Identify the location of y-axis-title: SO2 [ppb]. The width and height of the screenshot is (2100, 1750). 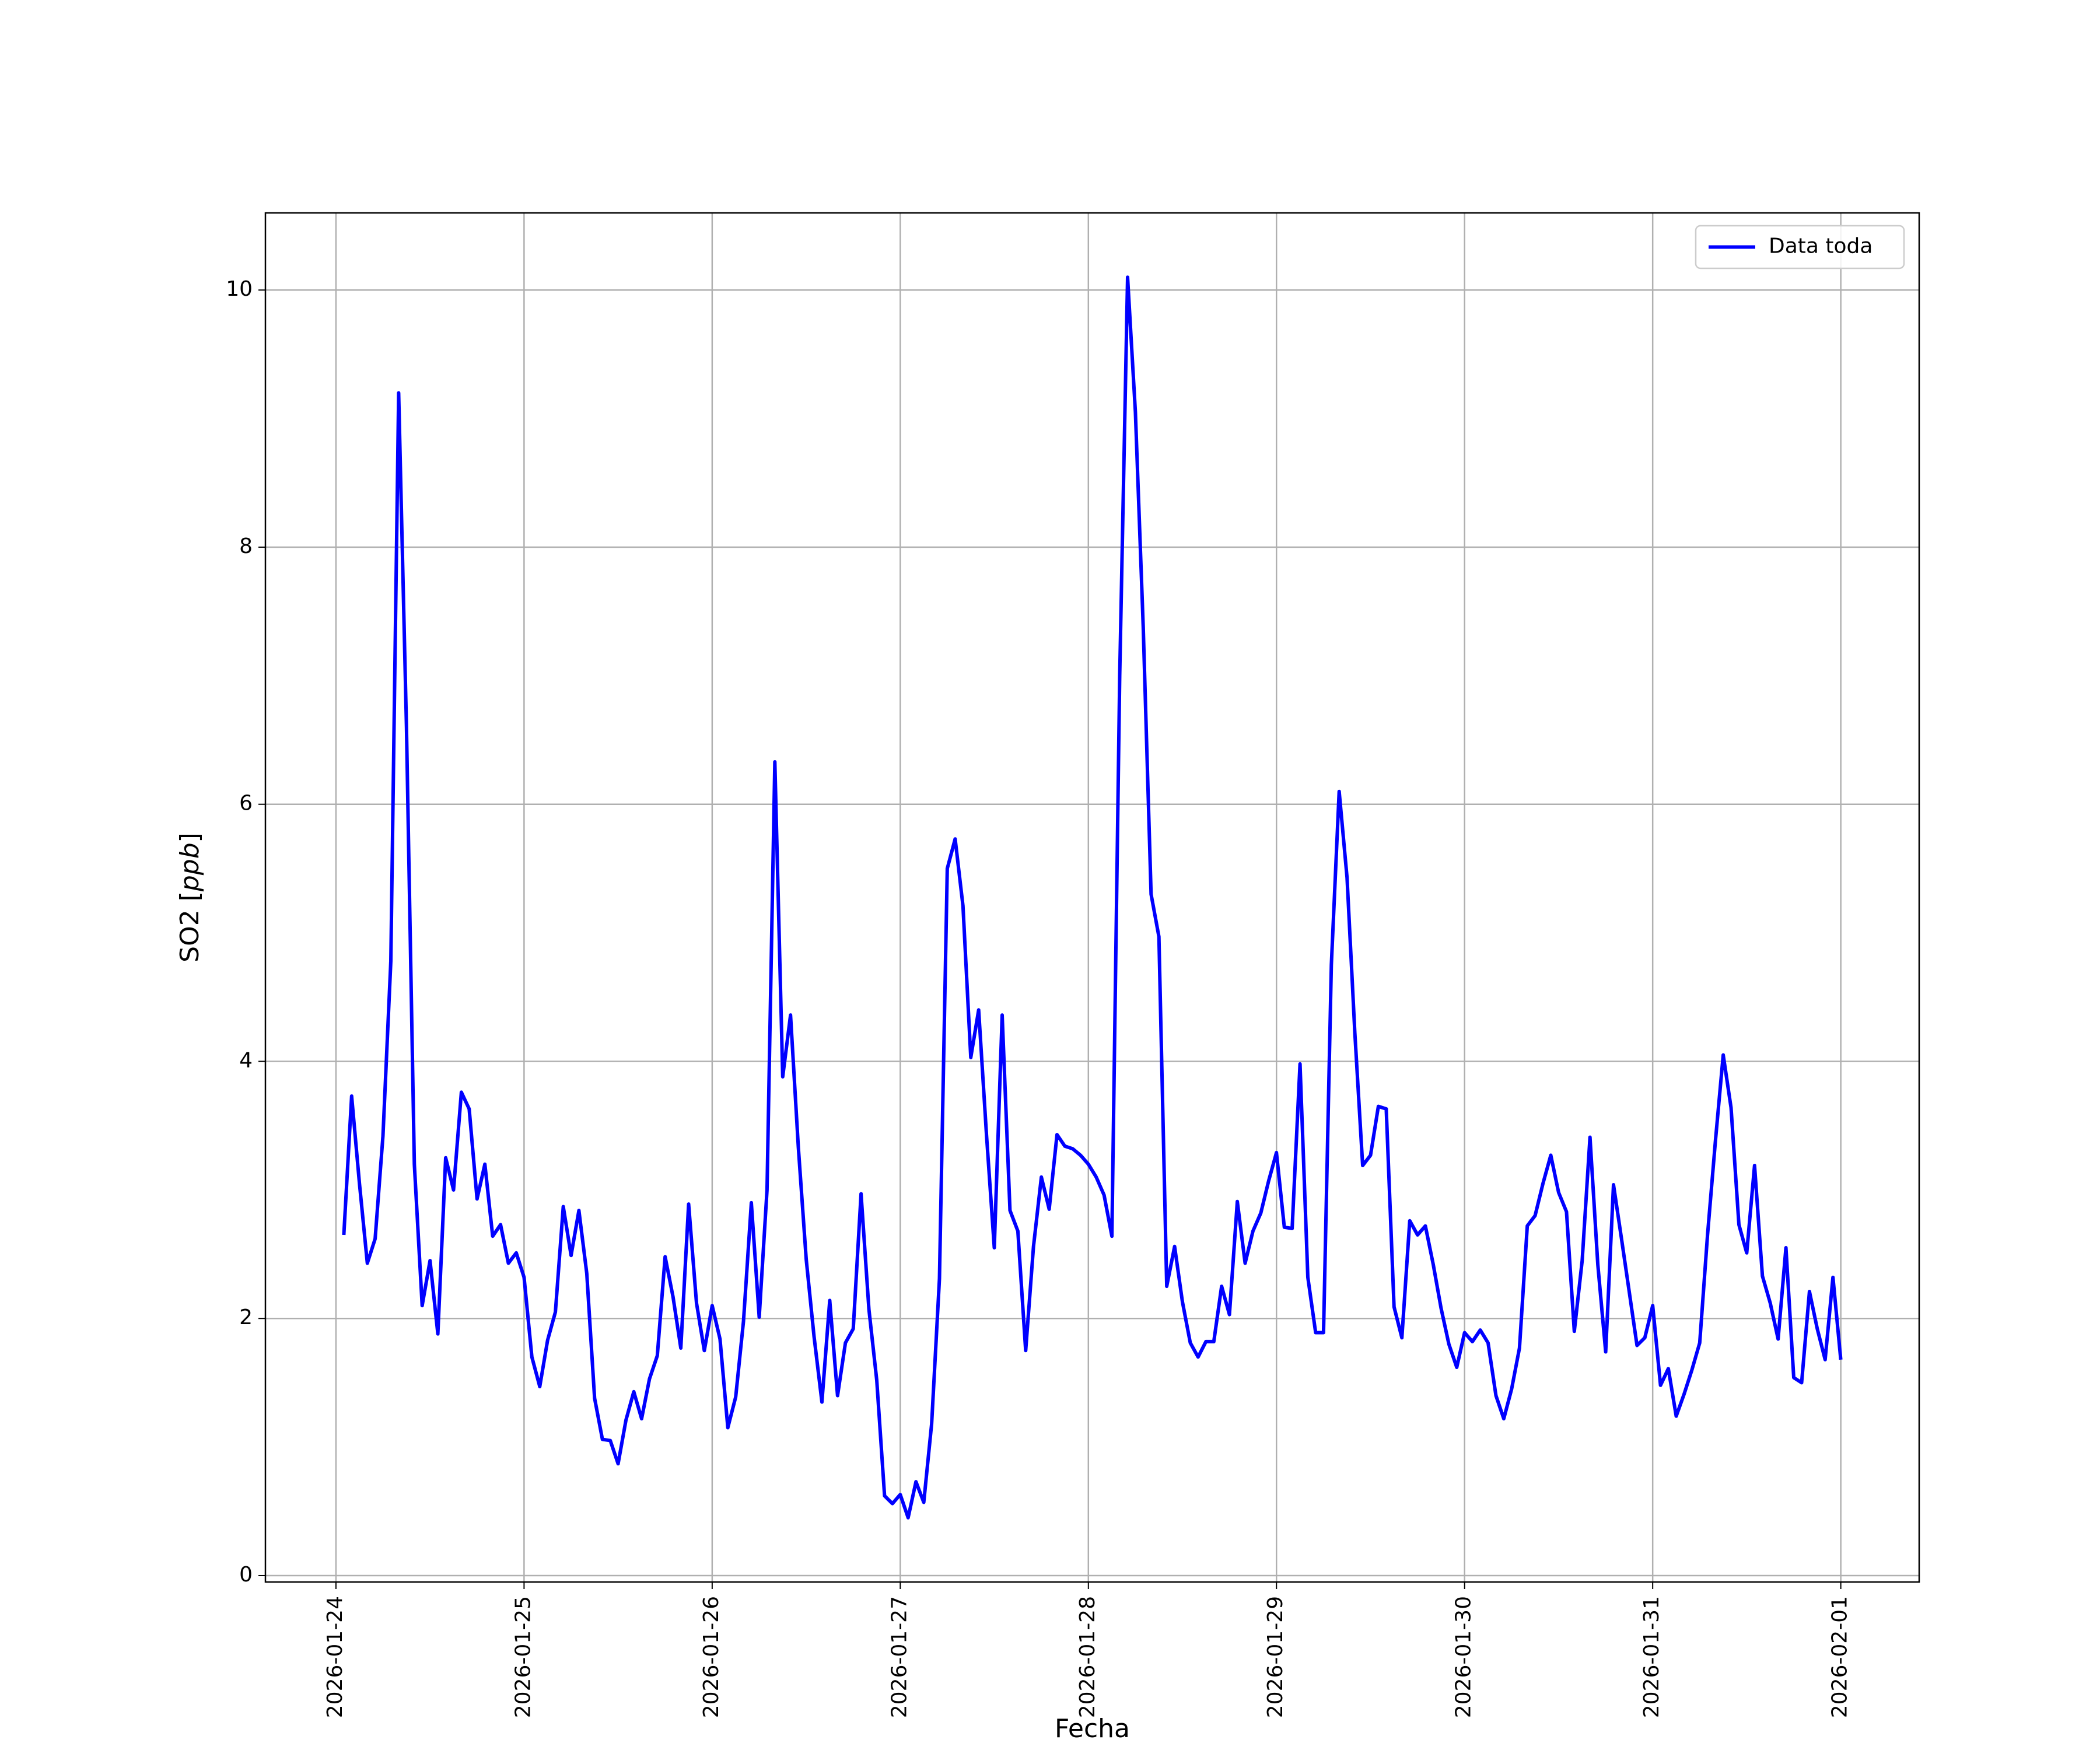
(190, 897).